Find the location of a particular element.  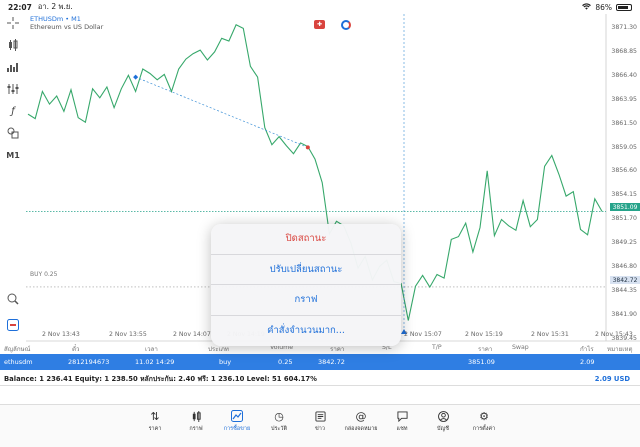

tab-mailbox: @ กล่องจดหมาย is located at coordinates (361, 421).